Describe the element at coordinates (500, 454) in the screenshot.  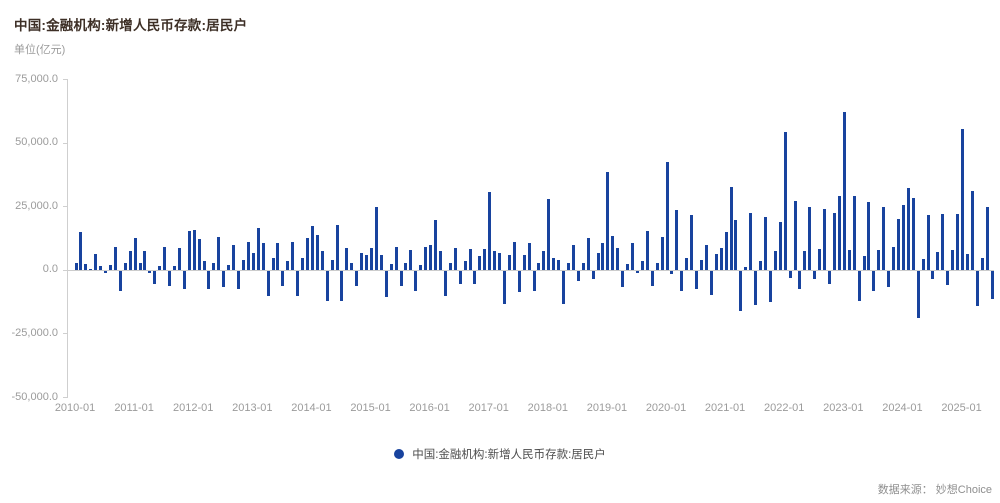
I see `legend: 中国:金融机构:新增人民币存款:居民户` at that location.